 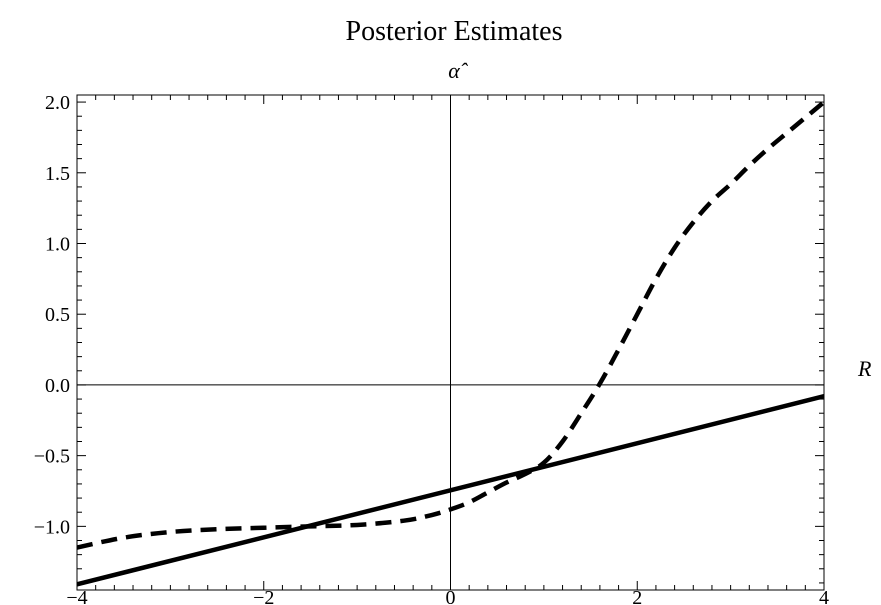 I want to click on y-tick-label: 1.5, so click(x=57, y=174).